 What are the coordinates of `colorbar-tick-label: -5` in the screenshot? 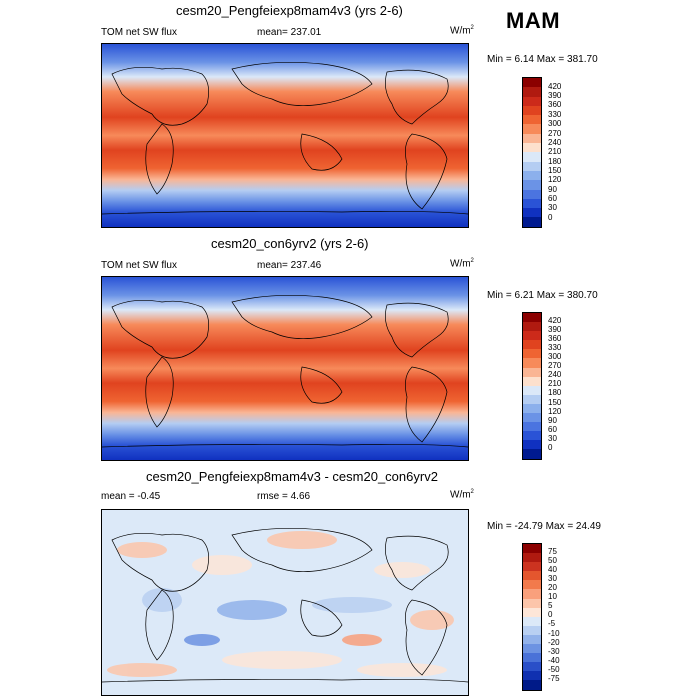 It's located at (552, 623).